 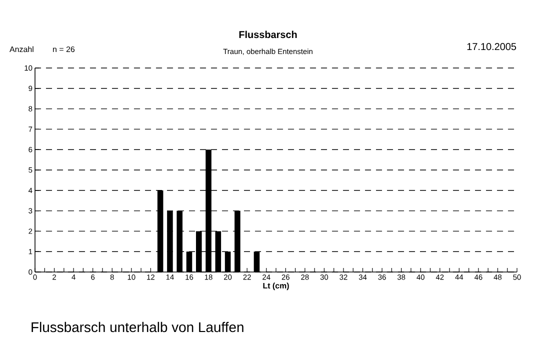 I want to click on text: Flussbarsch unterhalb von Lauffen, so click(x=138, y=327).